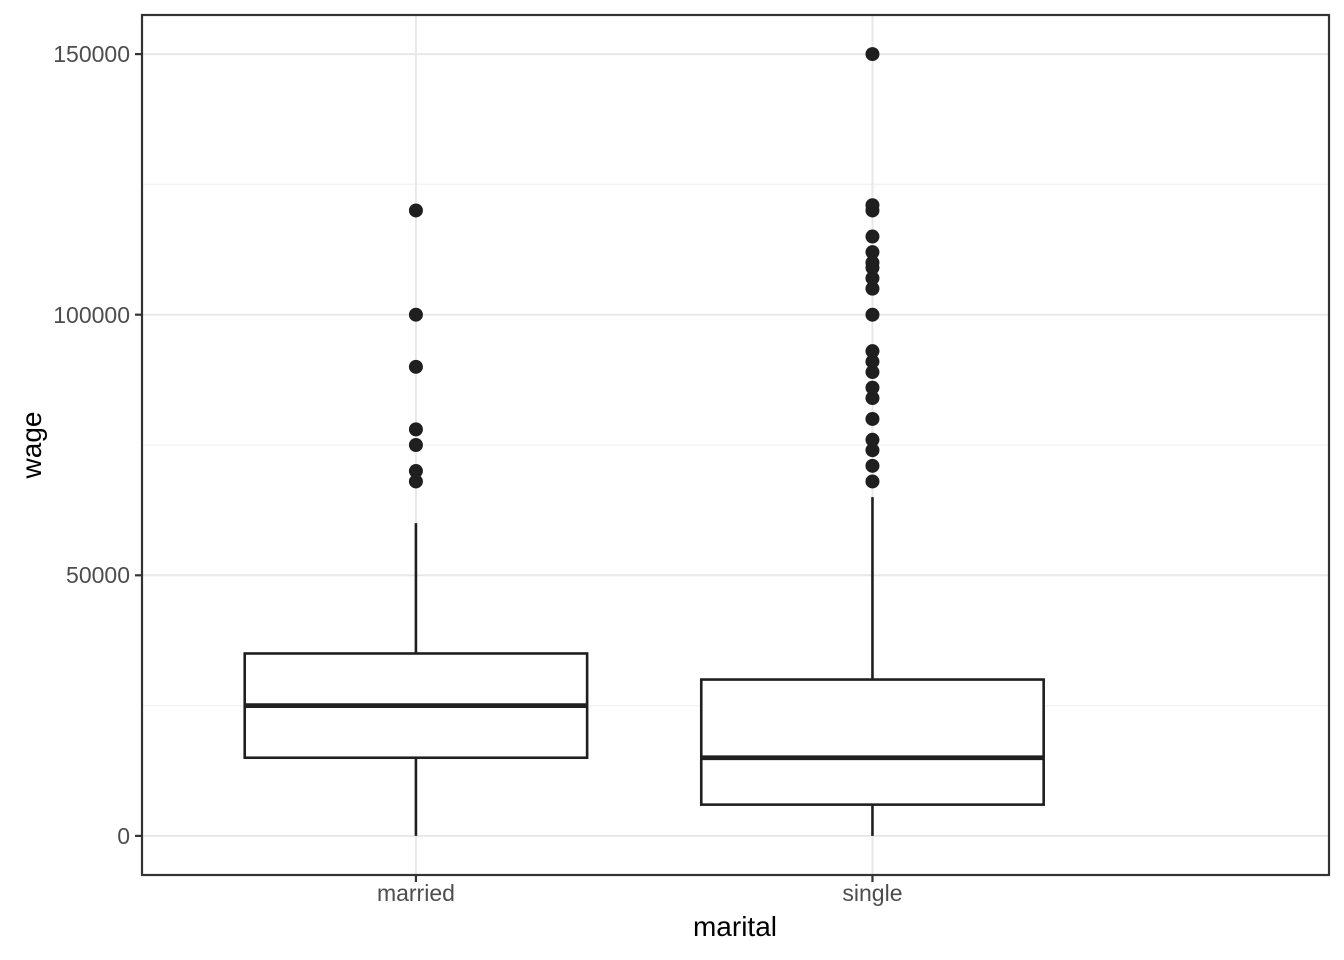 This screenshot has width=1344, height=960. What do you see at coordinates (872, 742) in the screenshot?
I see `box-single` at bounding box center [872, 742].